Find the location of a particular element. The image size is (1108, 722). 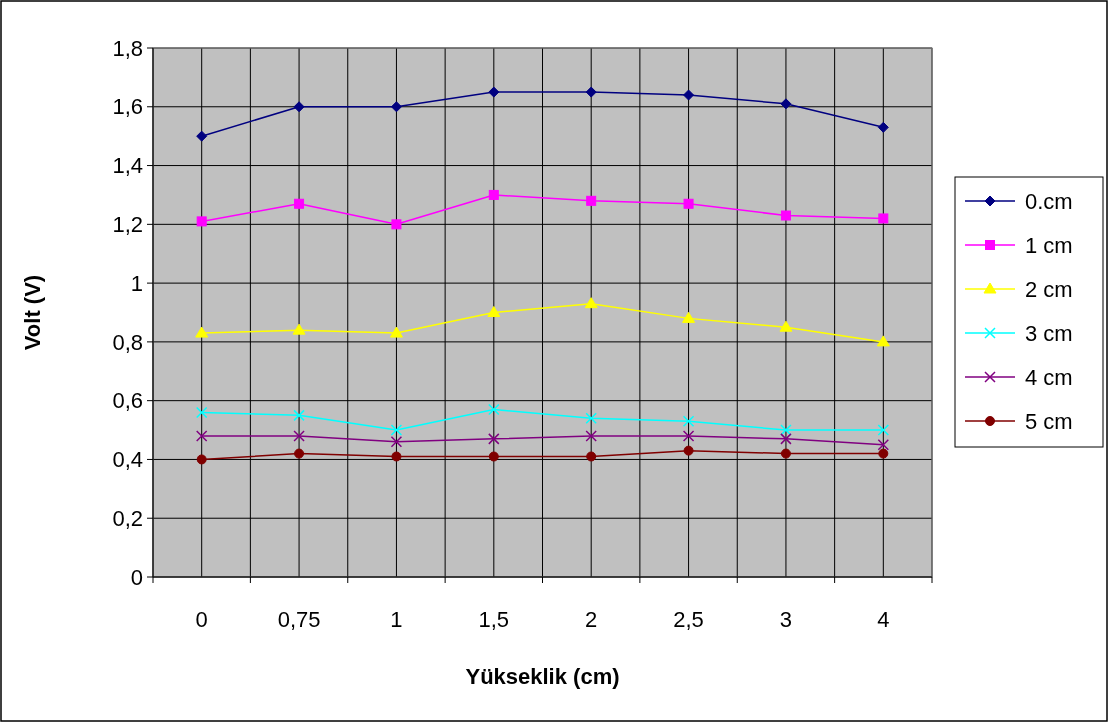

legend-label: 2 cm is located at coordinates (1049, 289).